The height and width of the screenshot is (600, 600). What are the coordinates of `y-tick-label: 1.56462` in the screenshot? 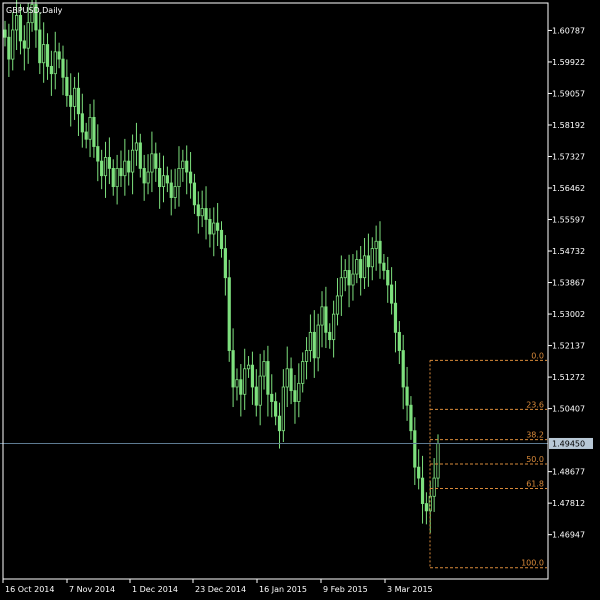 It's located at (568, 188).